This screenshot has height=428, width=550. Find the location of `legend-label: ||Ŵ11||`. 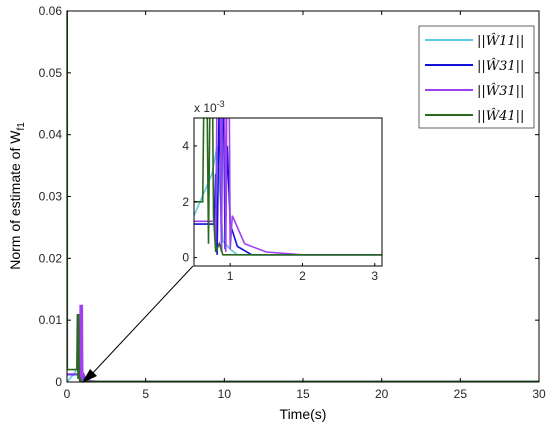

legend-label: ||Ŵ11|| is located at coordinates (500, 41).